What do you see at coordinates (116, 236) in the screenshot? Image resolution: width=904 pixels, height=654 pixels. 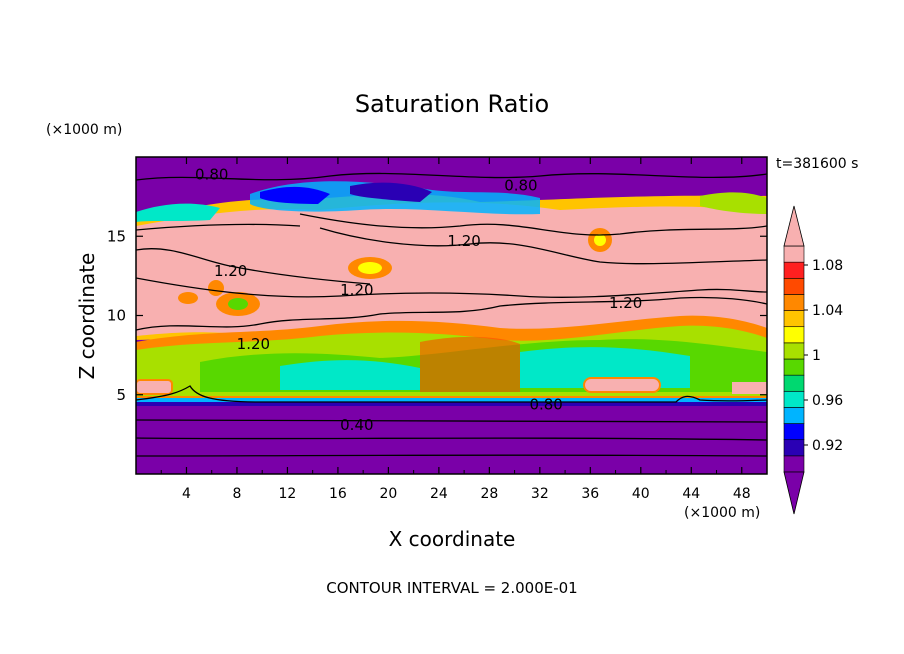 I see `y-tick-label: 15` at bounding box center [116, 236].